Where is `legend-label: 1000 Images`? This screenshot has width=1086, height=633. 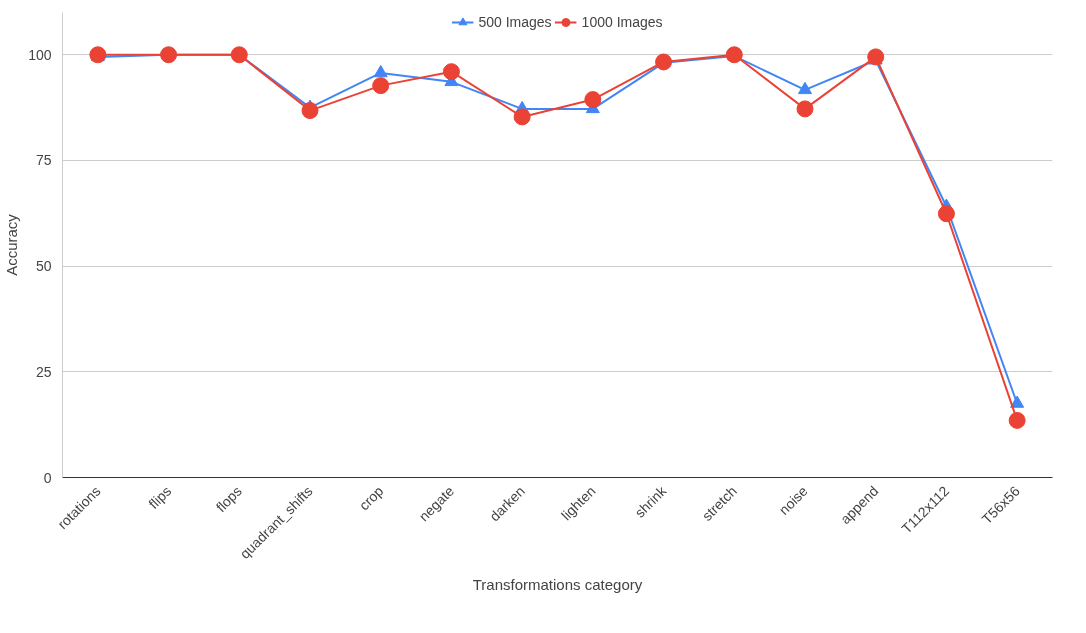 legend-label: 1000 Images is located at coordinates (622, 22).